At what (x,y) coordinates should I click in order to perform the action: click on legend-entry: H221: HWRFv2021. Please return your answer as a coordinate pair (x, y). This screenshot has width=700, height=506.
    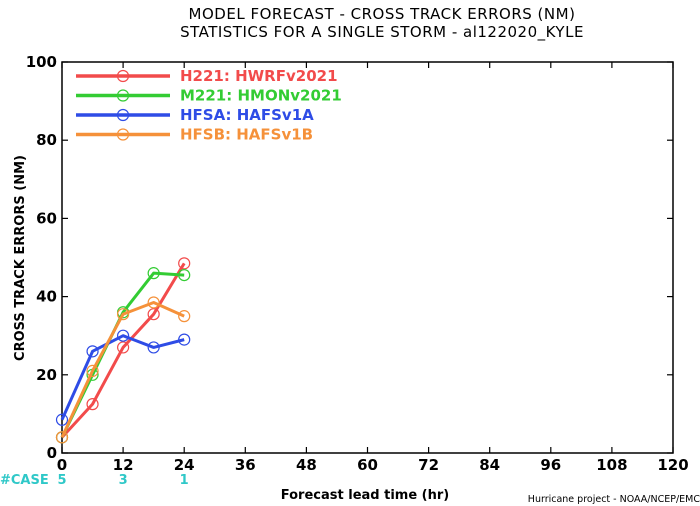
    Looking at the image, I should click on (207, 76).